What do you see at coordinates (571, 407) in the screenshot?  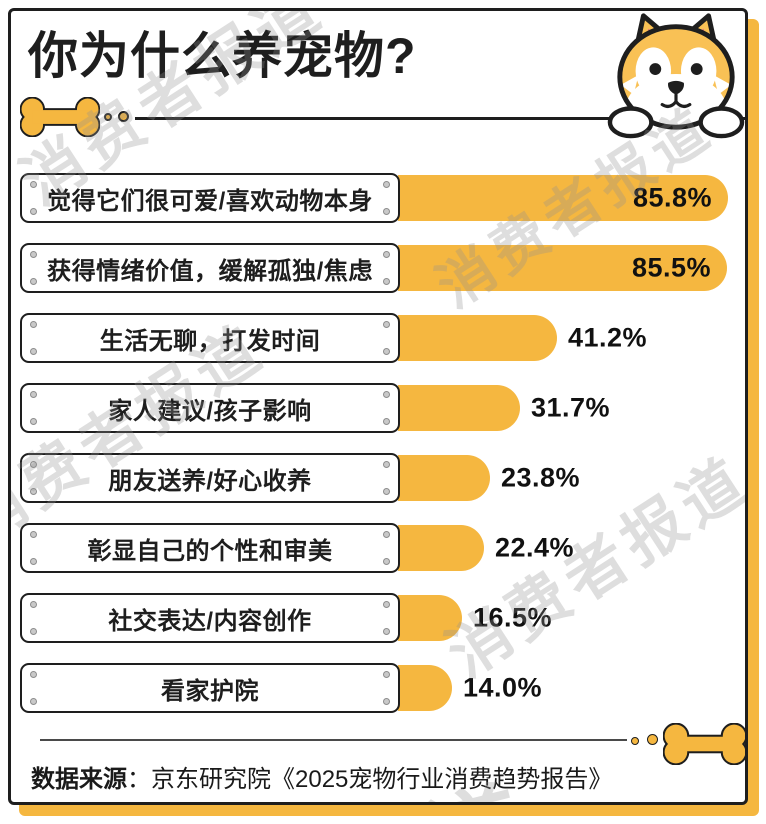 I see `value-label: 31.7%` at bounding box center [571, 407].